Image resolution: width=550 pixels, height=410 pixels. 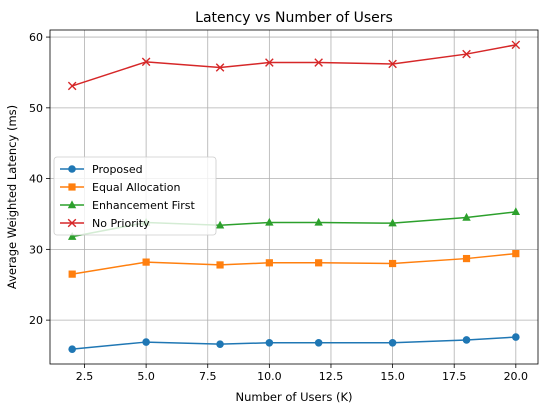 What do you see at coordinates (146, 376) in the screenshot?
I see `x-tick-label: 5.0` at bounding box center [146, 376].